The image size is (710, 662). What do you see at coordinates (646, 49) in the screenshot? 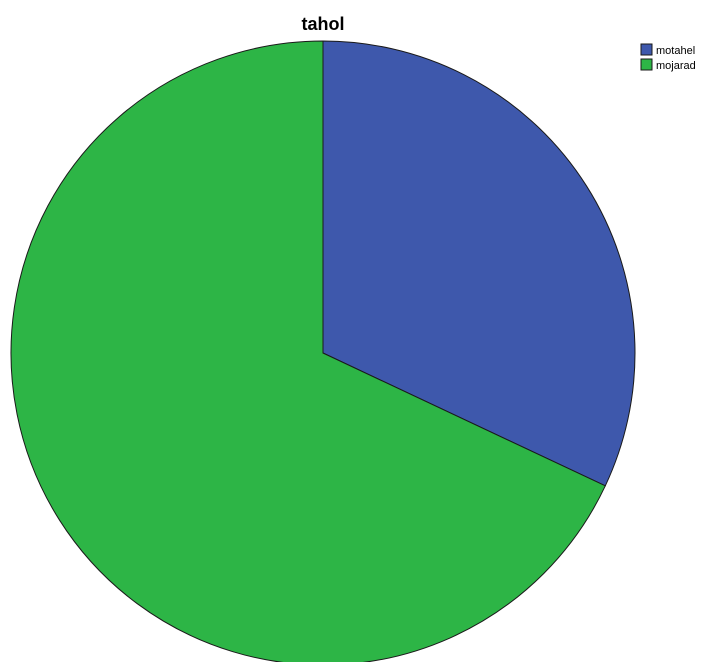
I see `legend-swatch-motahel` at bounding box center [646, 49].